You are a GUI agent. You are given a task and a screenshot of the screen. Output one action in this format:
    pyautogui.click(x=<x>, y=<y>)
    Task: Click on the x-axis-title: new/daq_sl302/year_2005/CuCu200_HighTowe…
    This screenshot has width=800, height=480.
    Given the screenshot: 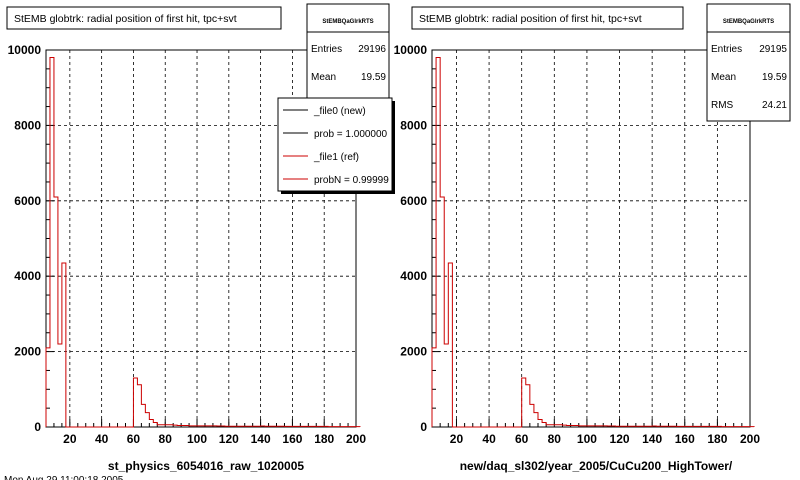 What is the action you would take?
    pyautogui.click(x=596, y=466)
    